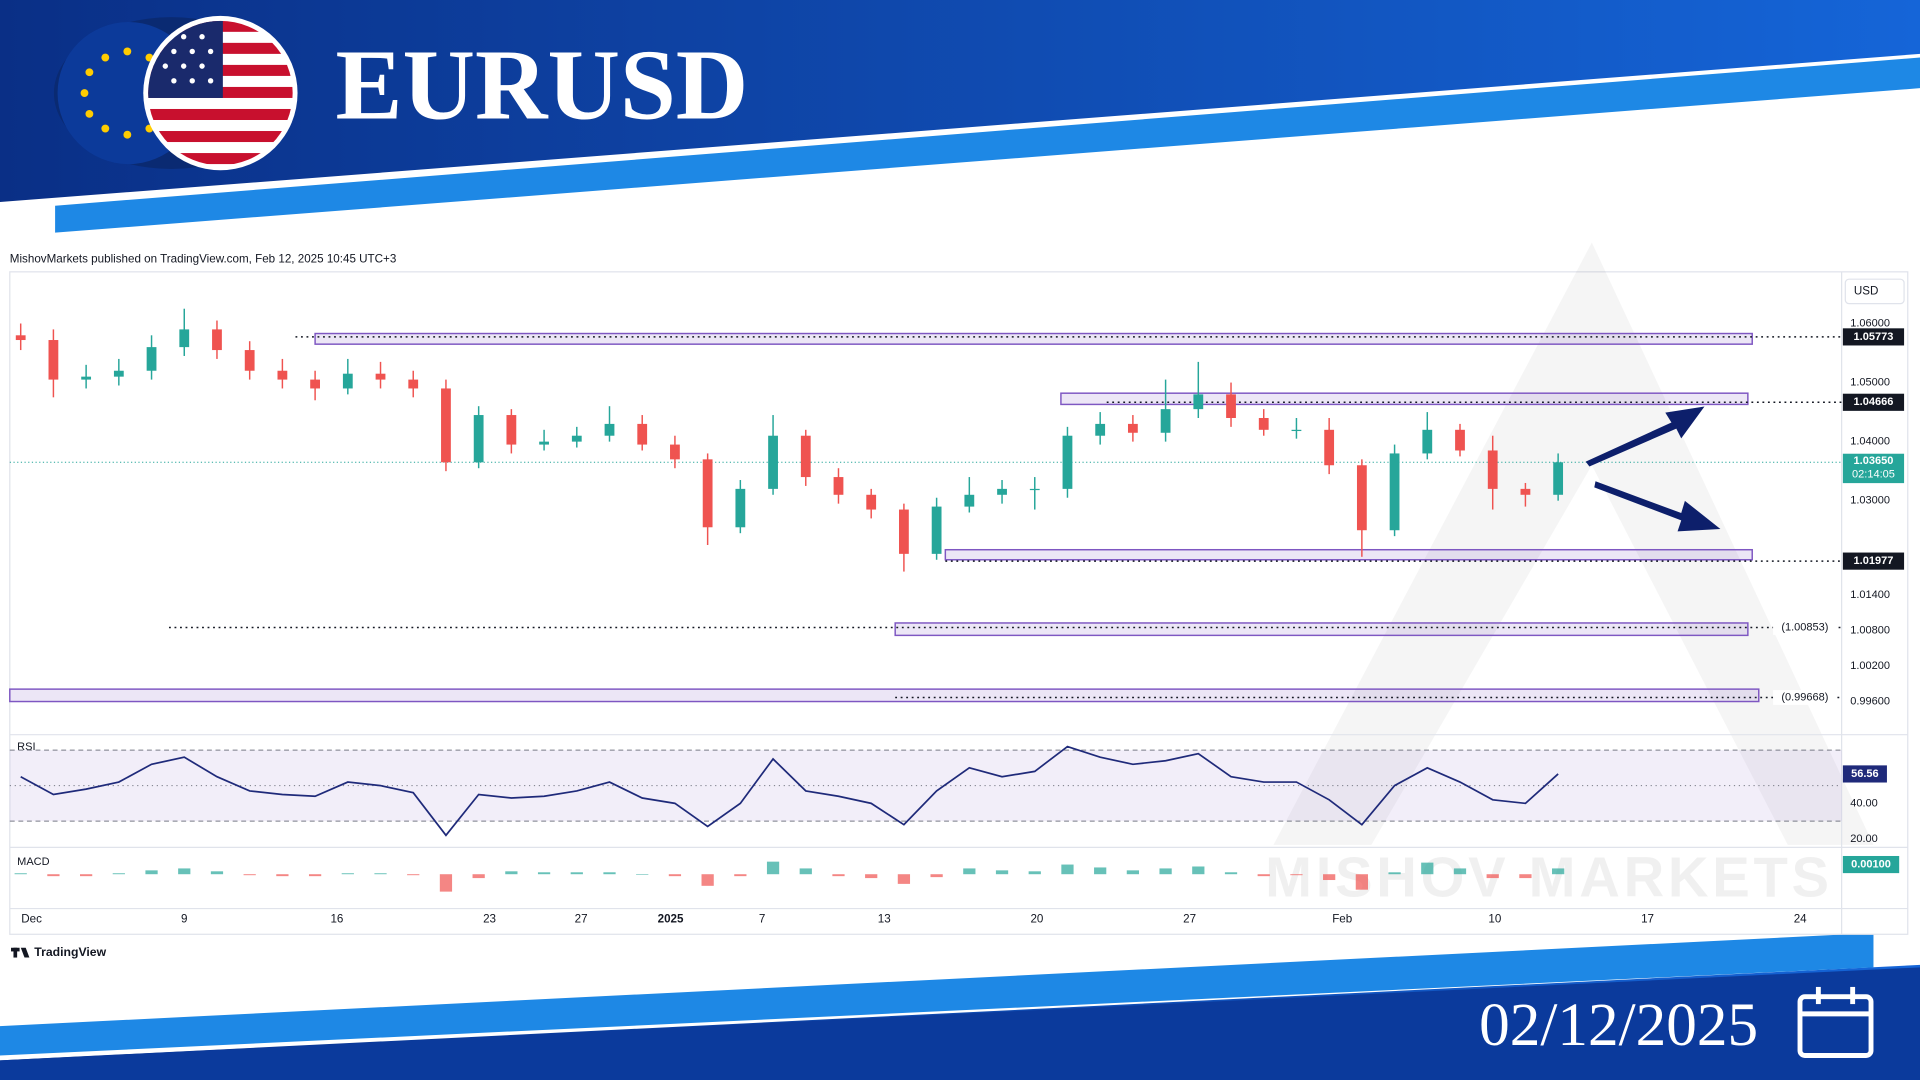 The height and width of the screenshot is (1080, 1920). I want to click on y-tick-label: 1.06000, so click(1870, 323).